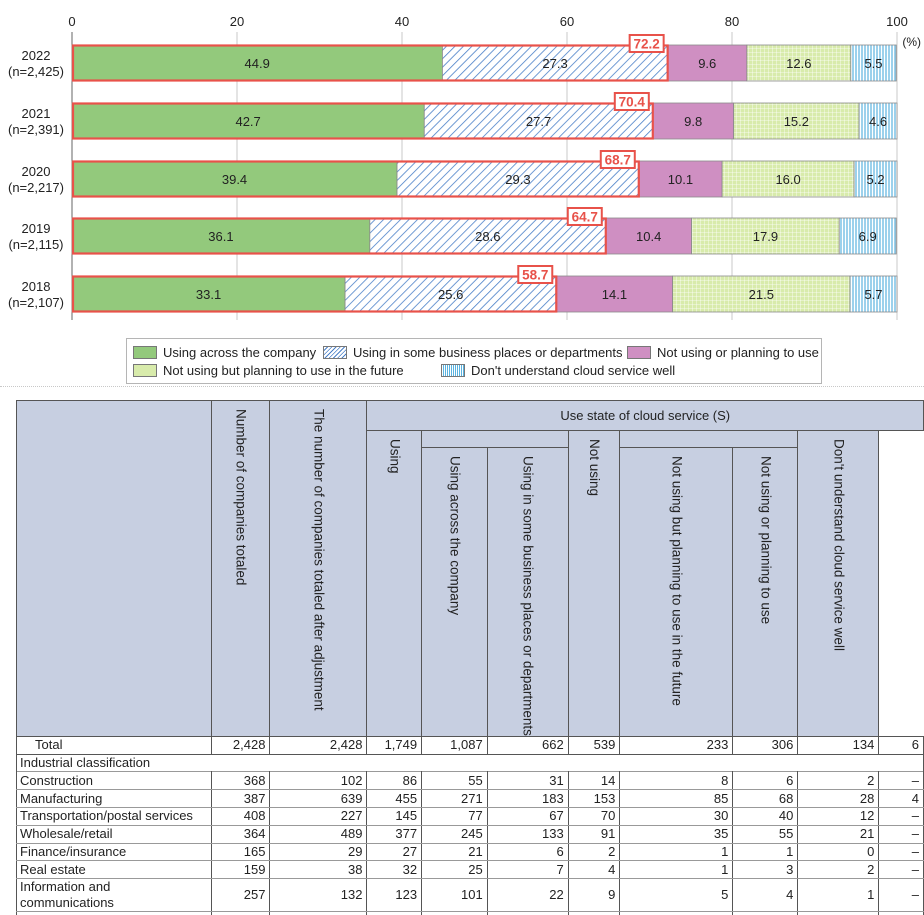 The height and width of the screenshot is (915, 924). Describe the element at coordinates (527, 781) in the screenshot. I see `table-cell: 31` at that location.